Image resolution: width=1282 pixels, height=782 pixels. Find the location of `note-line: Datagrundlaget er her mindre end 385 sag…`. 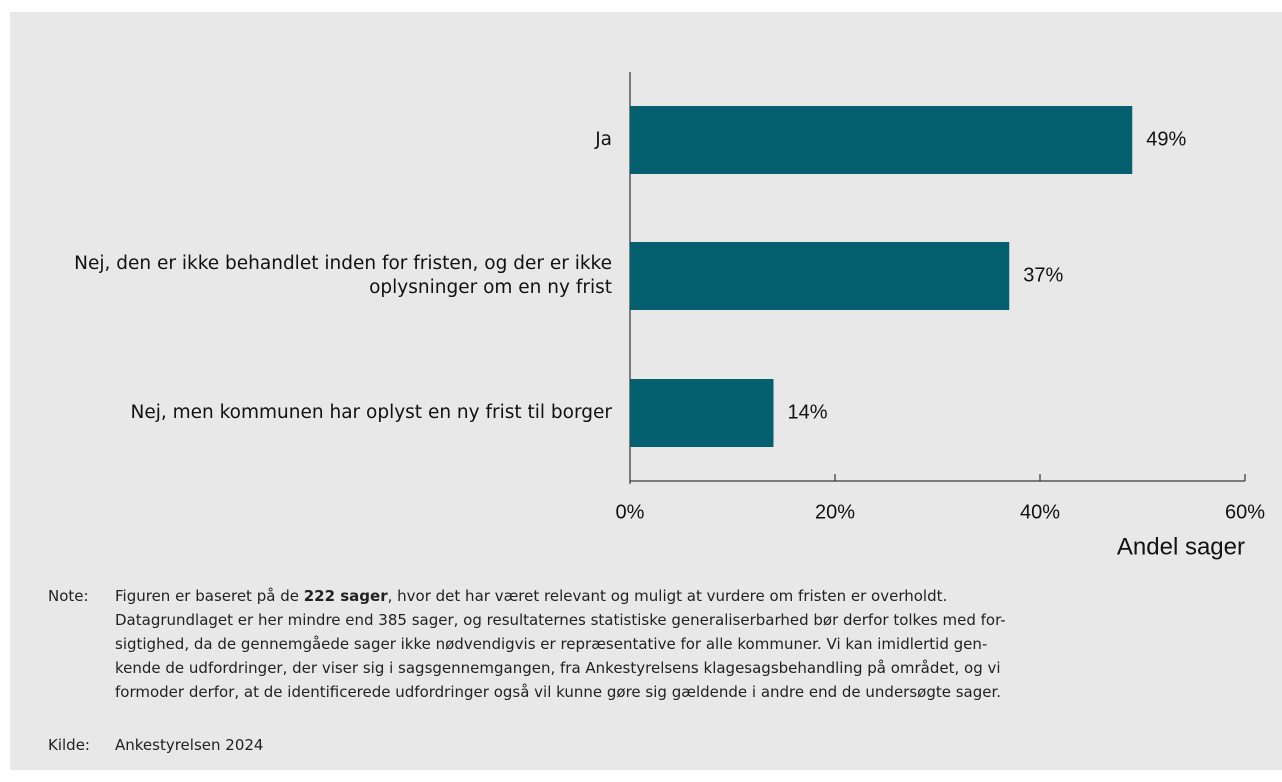

note-line: Datagrundlaget er her mindre end 385 sag… is located at coordinates (560, 620).